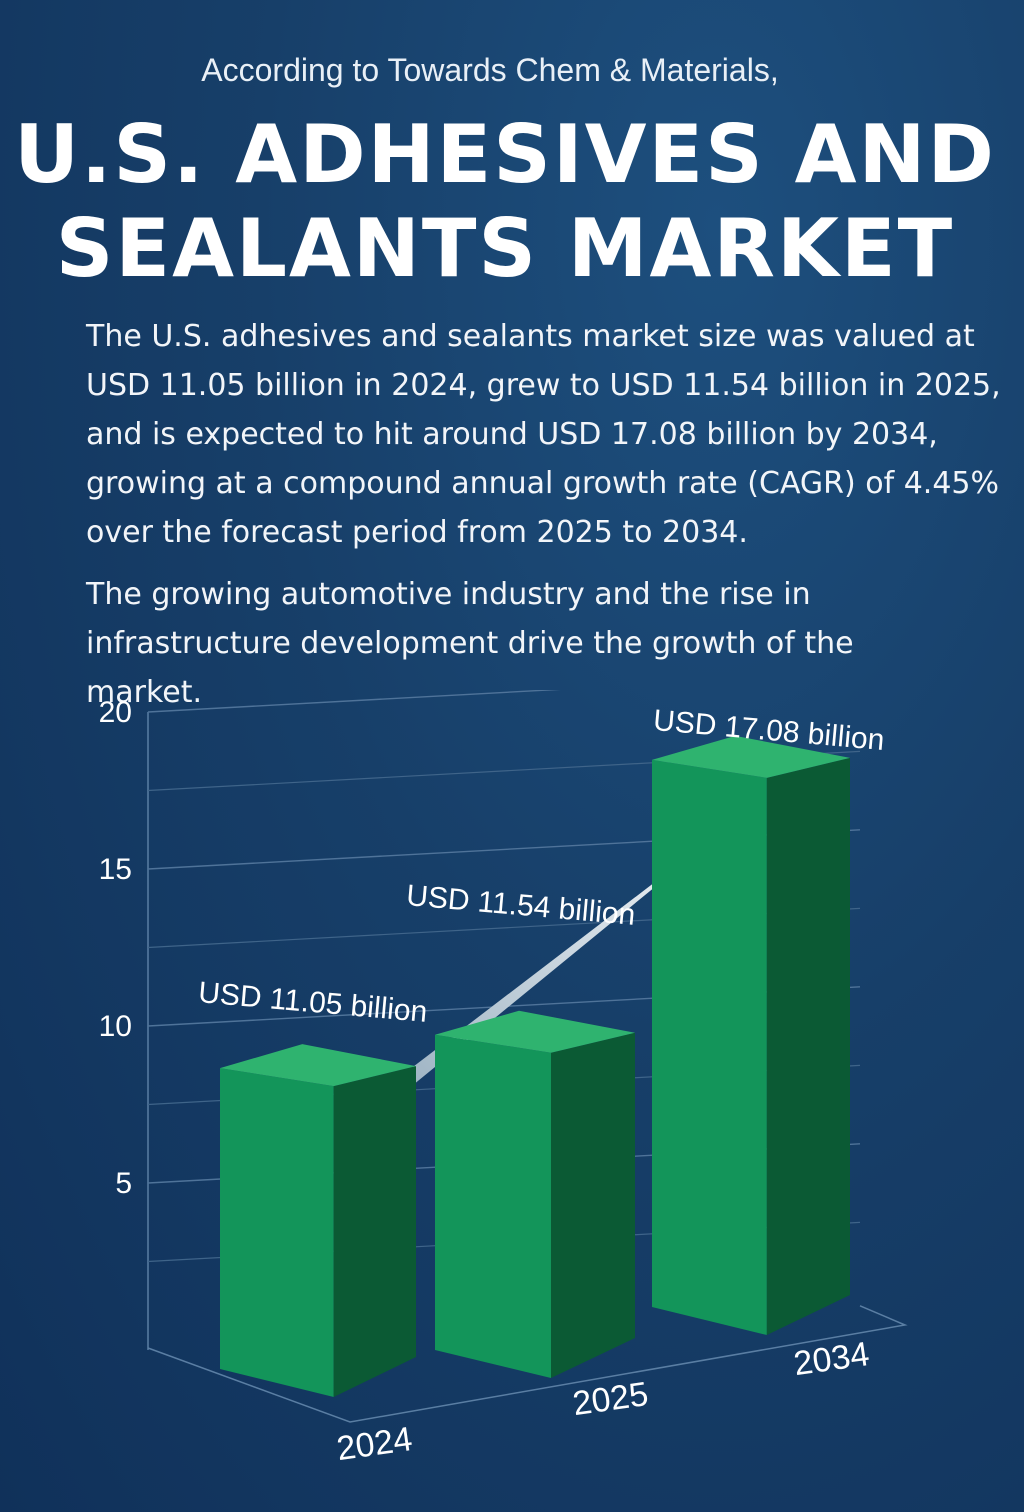  Describe the element at coordinates (115, 948) in the screenshot. I see `y-axis: 5 10 15 20` at that location.